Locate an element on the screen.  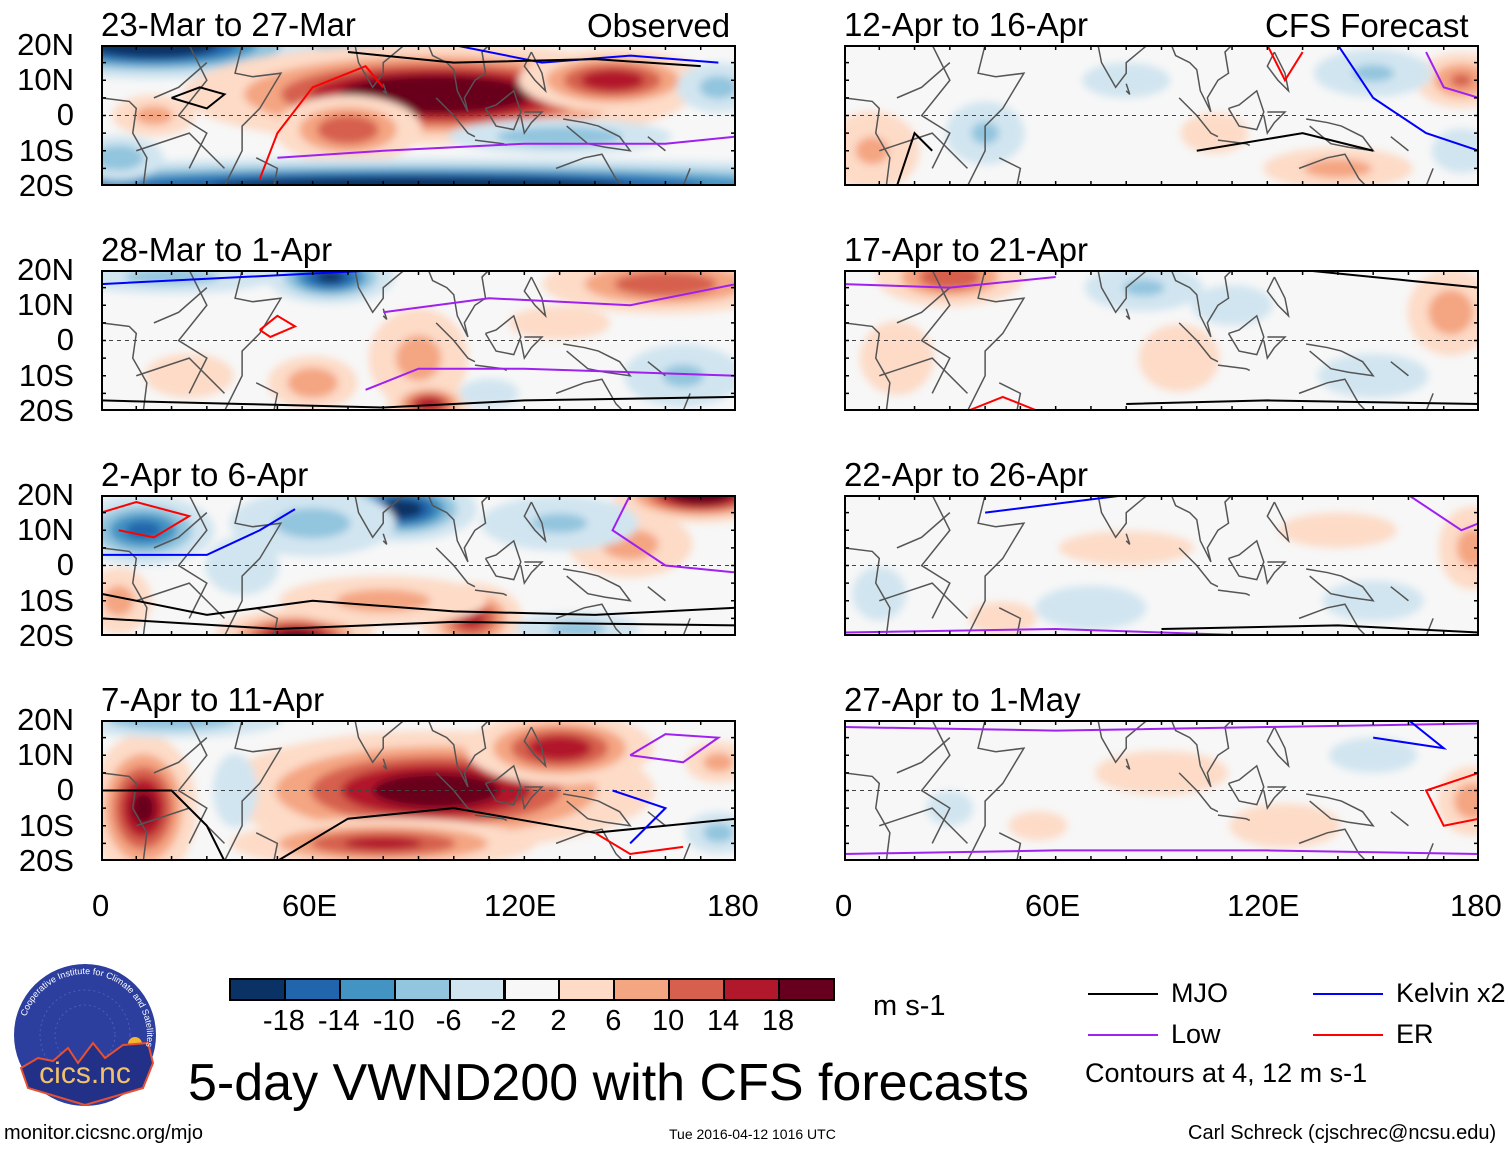
legend-line-kelvin-x2 is located at coordinates (1348, 994).